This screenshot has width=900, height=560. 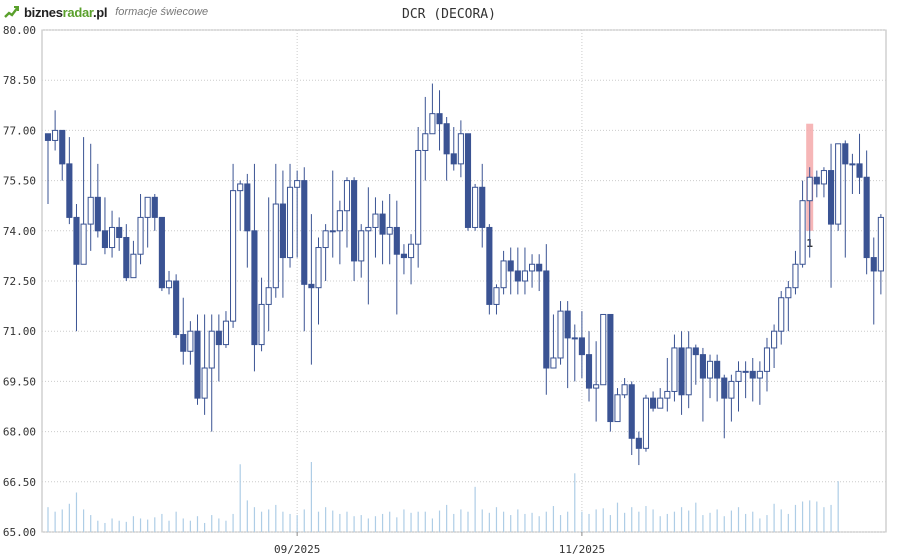 I want to click on y-tick-label: 66.50, so click(x=19, y=482).